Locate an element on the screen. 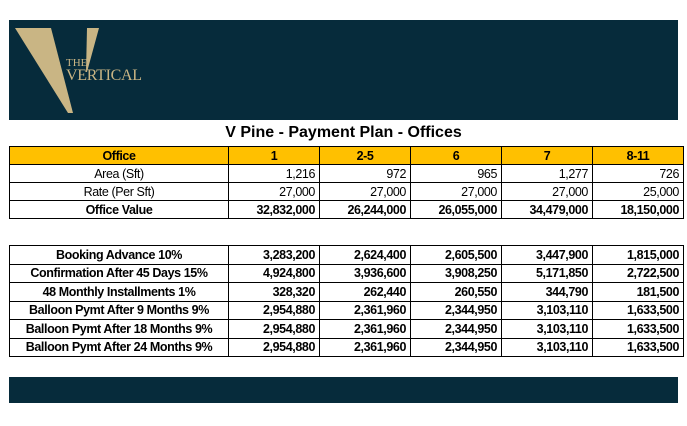  value-cell: 2,722,500 is located at coordinates (638, 273).